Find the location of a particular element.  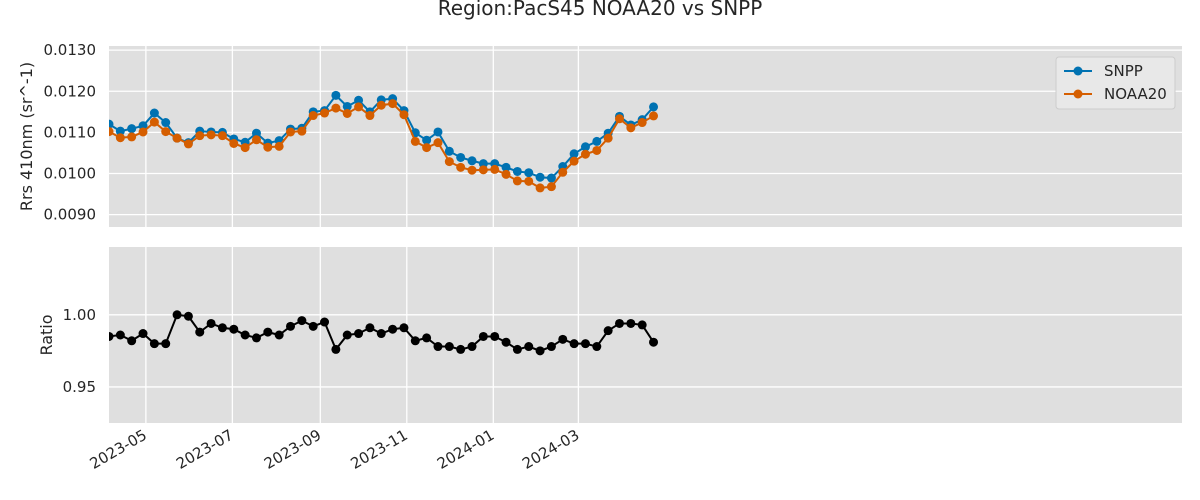

x-tick-label: 2023-09 is located at coordinates (292, 449).